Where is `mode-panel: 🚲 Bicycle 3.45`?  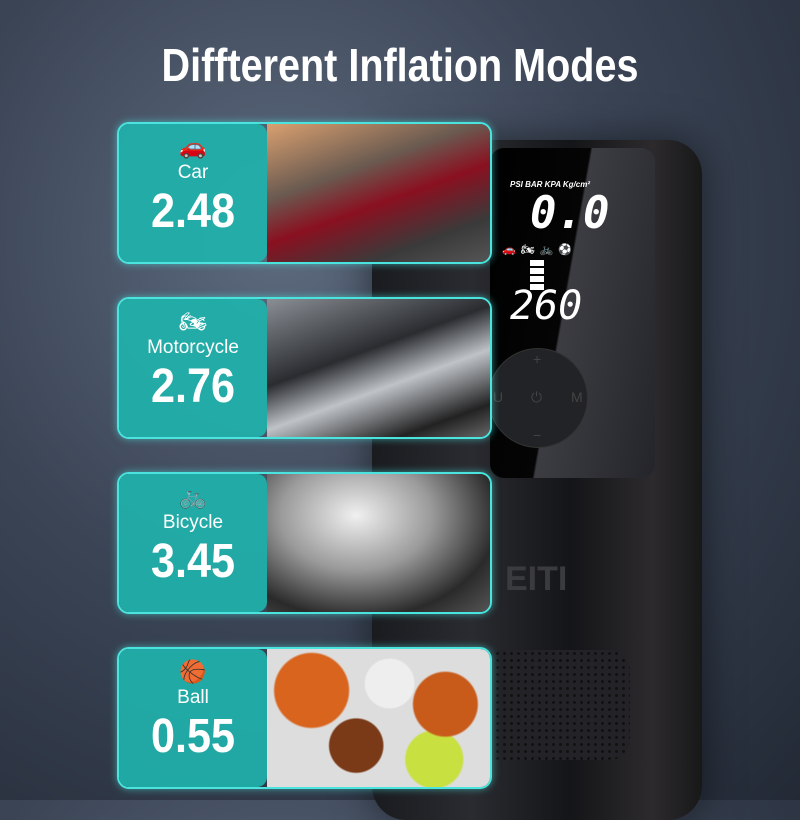 mode-panel: 🚲 Bicycle 3.45 is located at coordinates (193, 543).